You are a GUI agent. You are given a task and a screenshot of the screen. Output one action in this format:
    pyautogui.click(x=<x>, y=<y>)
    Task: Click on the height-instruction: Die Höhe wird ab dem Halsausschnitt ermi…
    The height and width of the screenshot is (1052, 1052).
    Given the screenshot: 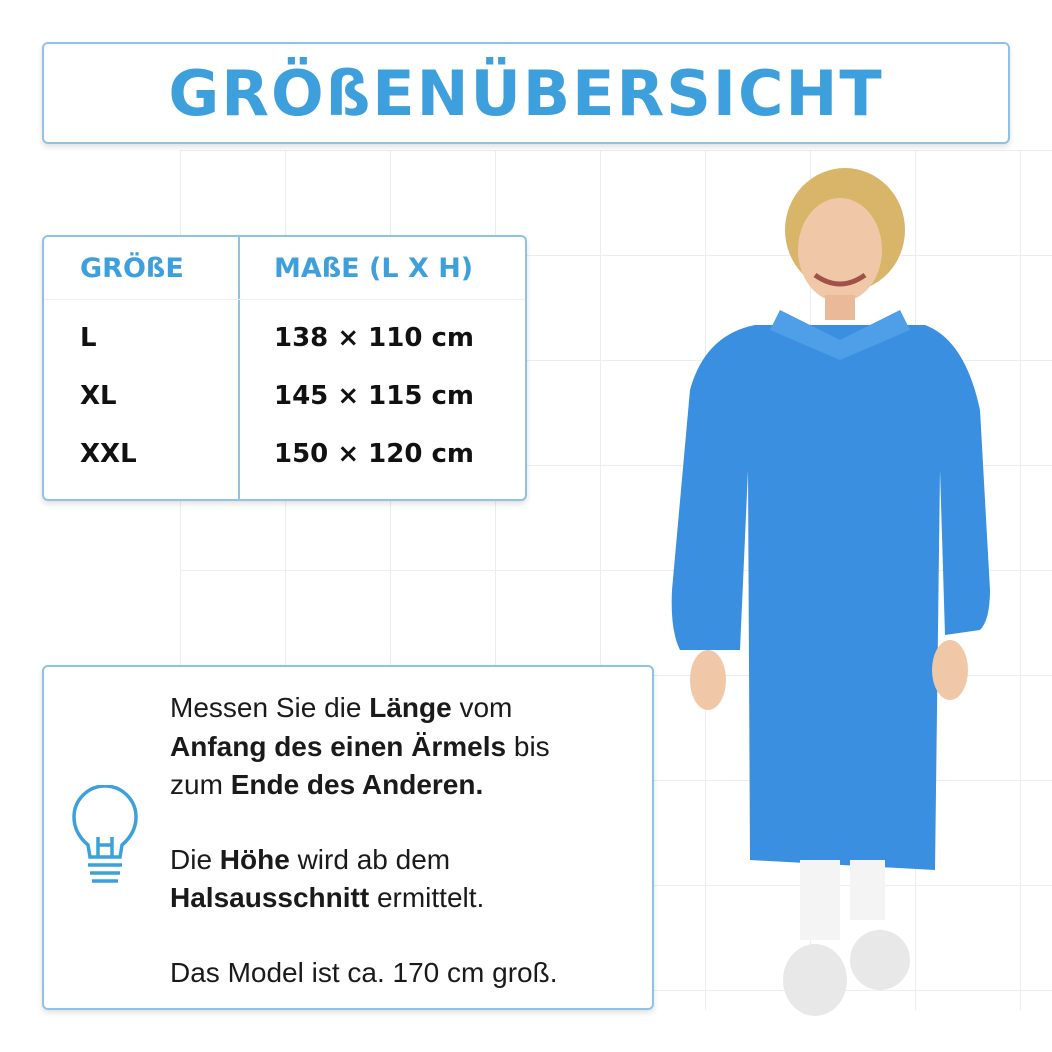 What is the action you would take?
    pyautogui.click(x=363, y=879)
    